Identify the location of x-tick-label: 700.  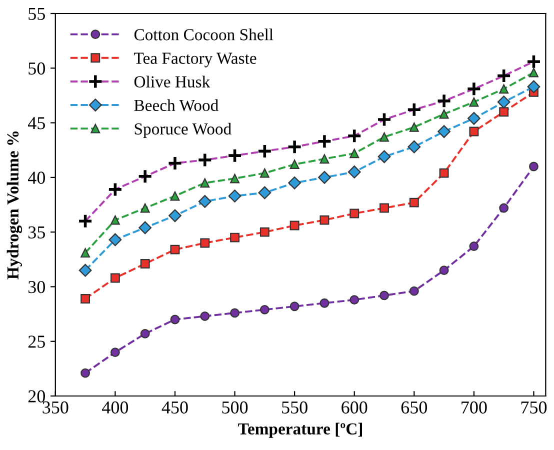
(474, 407).